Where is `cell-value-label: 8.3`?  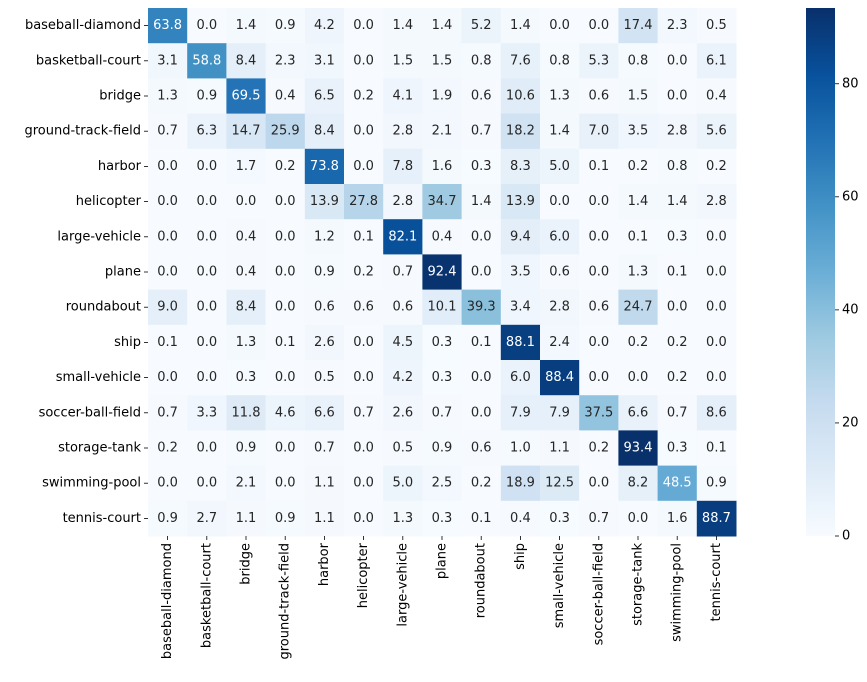 cell-value-label: 8.3 is located at coordinates (520, 166).